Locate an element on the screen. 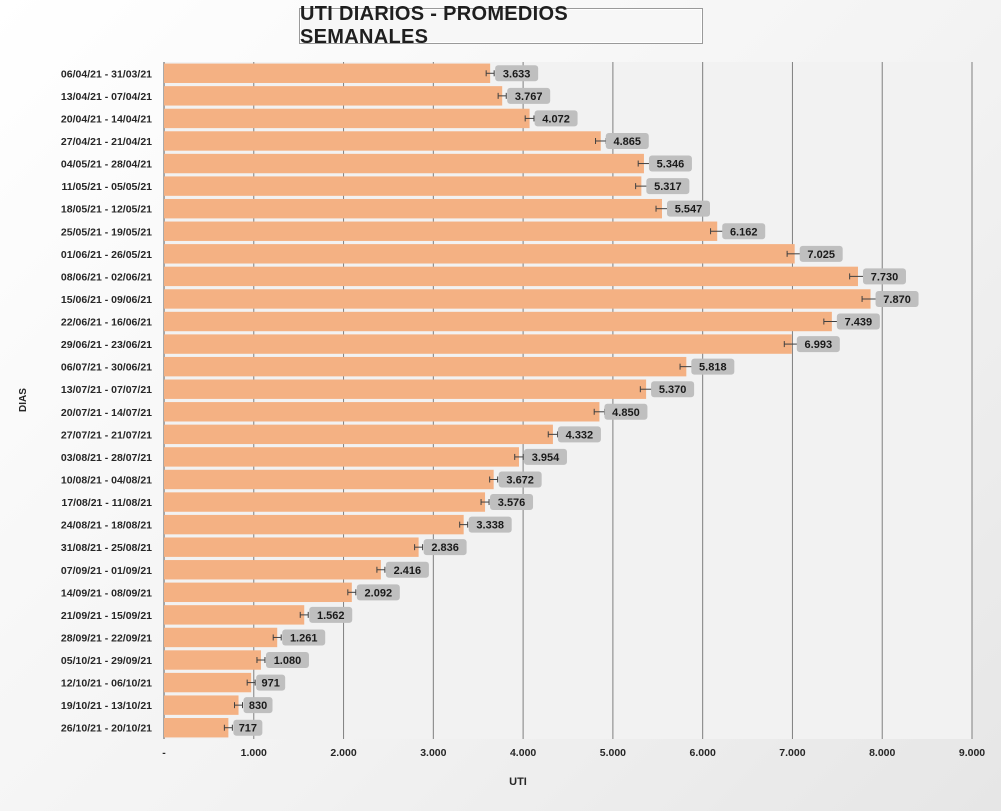 Image resolution: width=1001 pixels, height=811 pixels. x-tick-label: 4.000 is located at coordinates (523, 753).